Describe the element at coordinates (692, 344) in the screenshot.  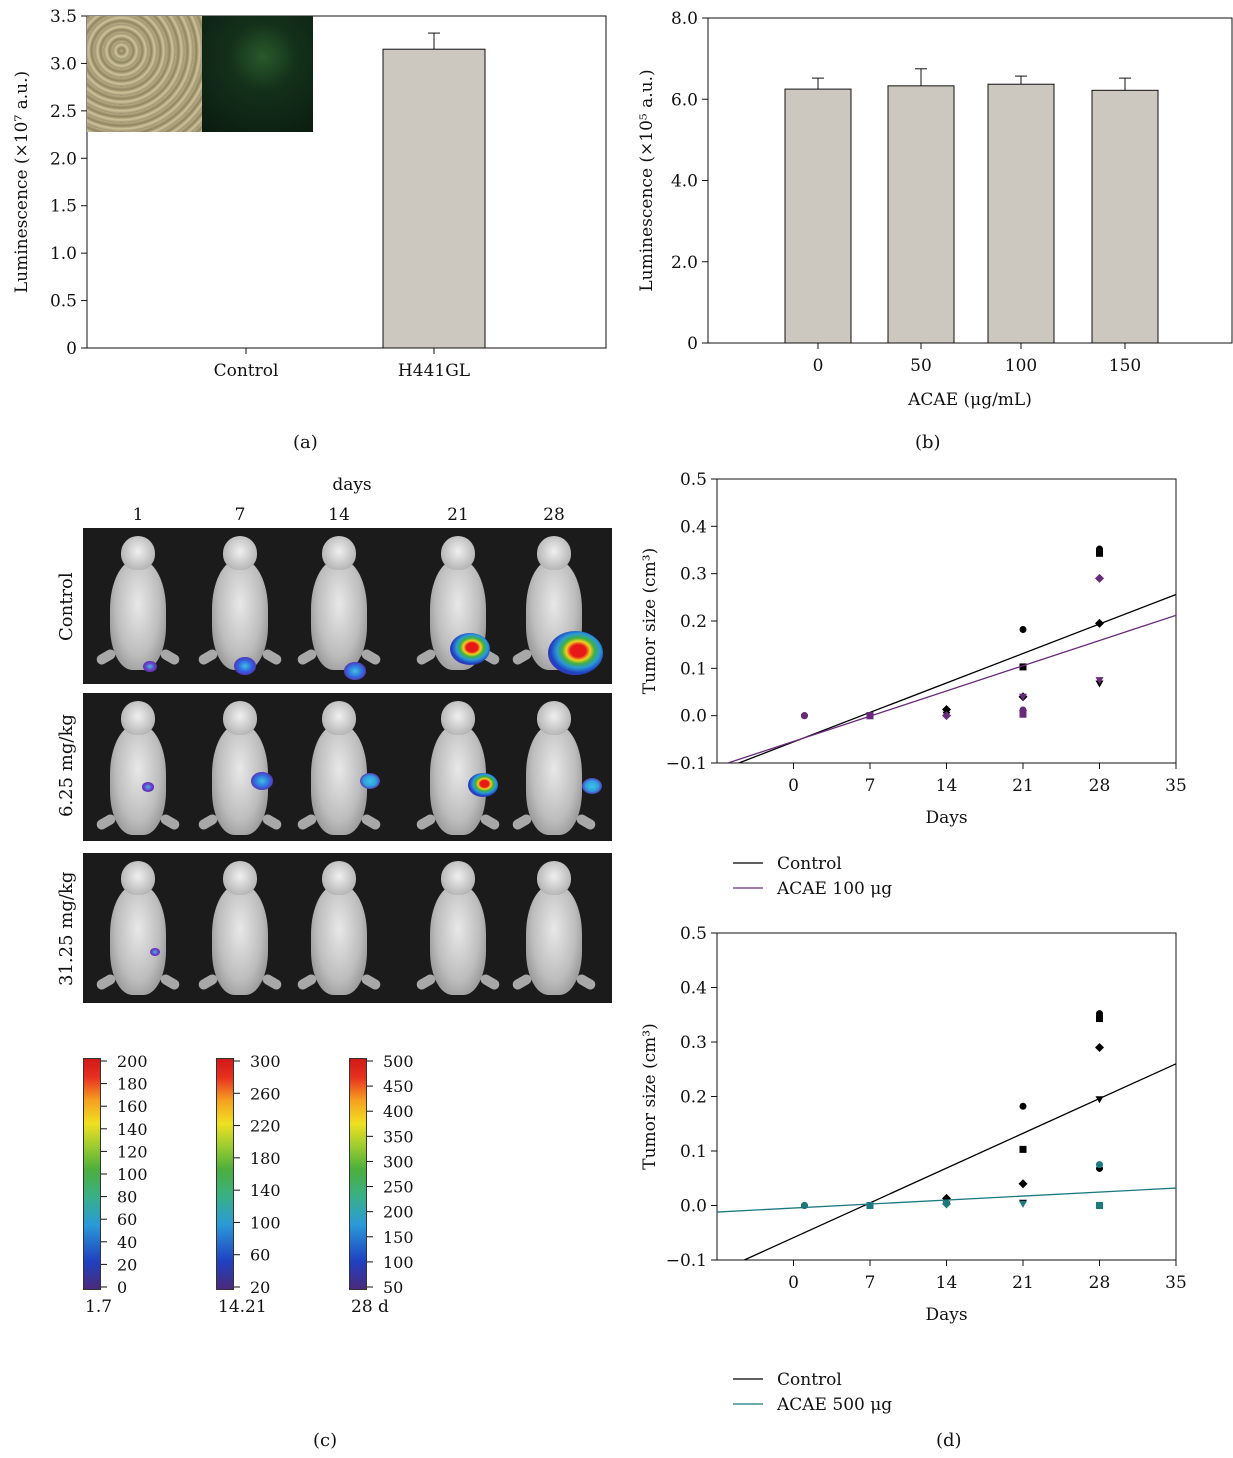
I see `y-tick-label-b: 0` at that location.